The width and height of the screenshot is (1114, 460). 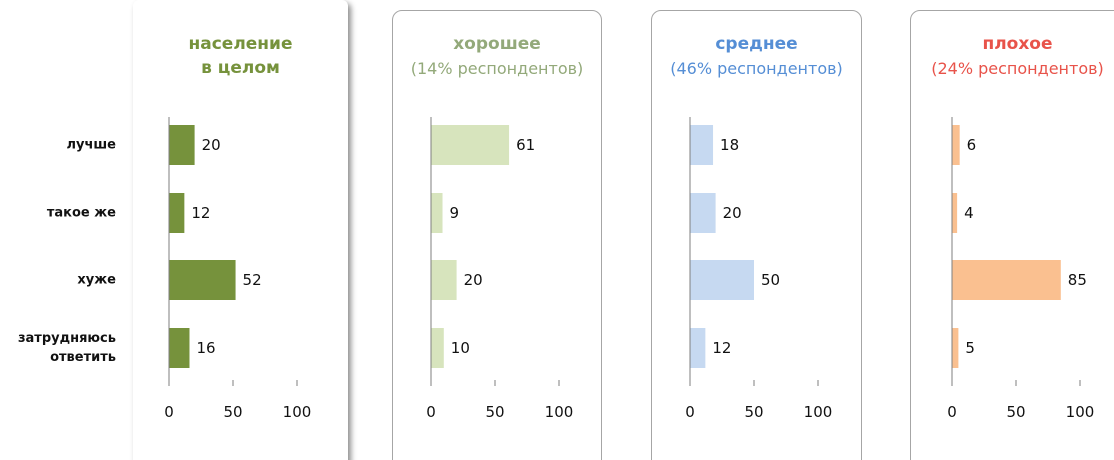 What do you see at coordinates (1017, 68) in the screenshot?
I see `panel-subtitle: (24% респондентов)` at bounding box center [1017, 68].